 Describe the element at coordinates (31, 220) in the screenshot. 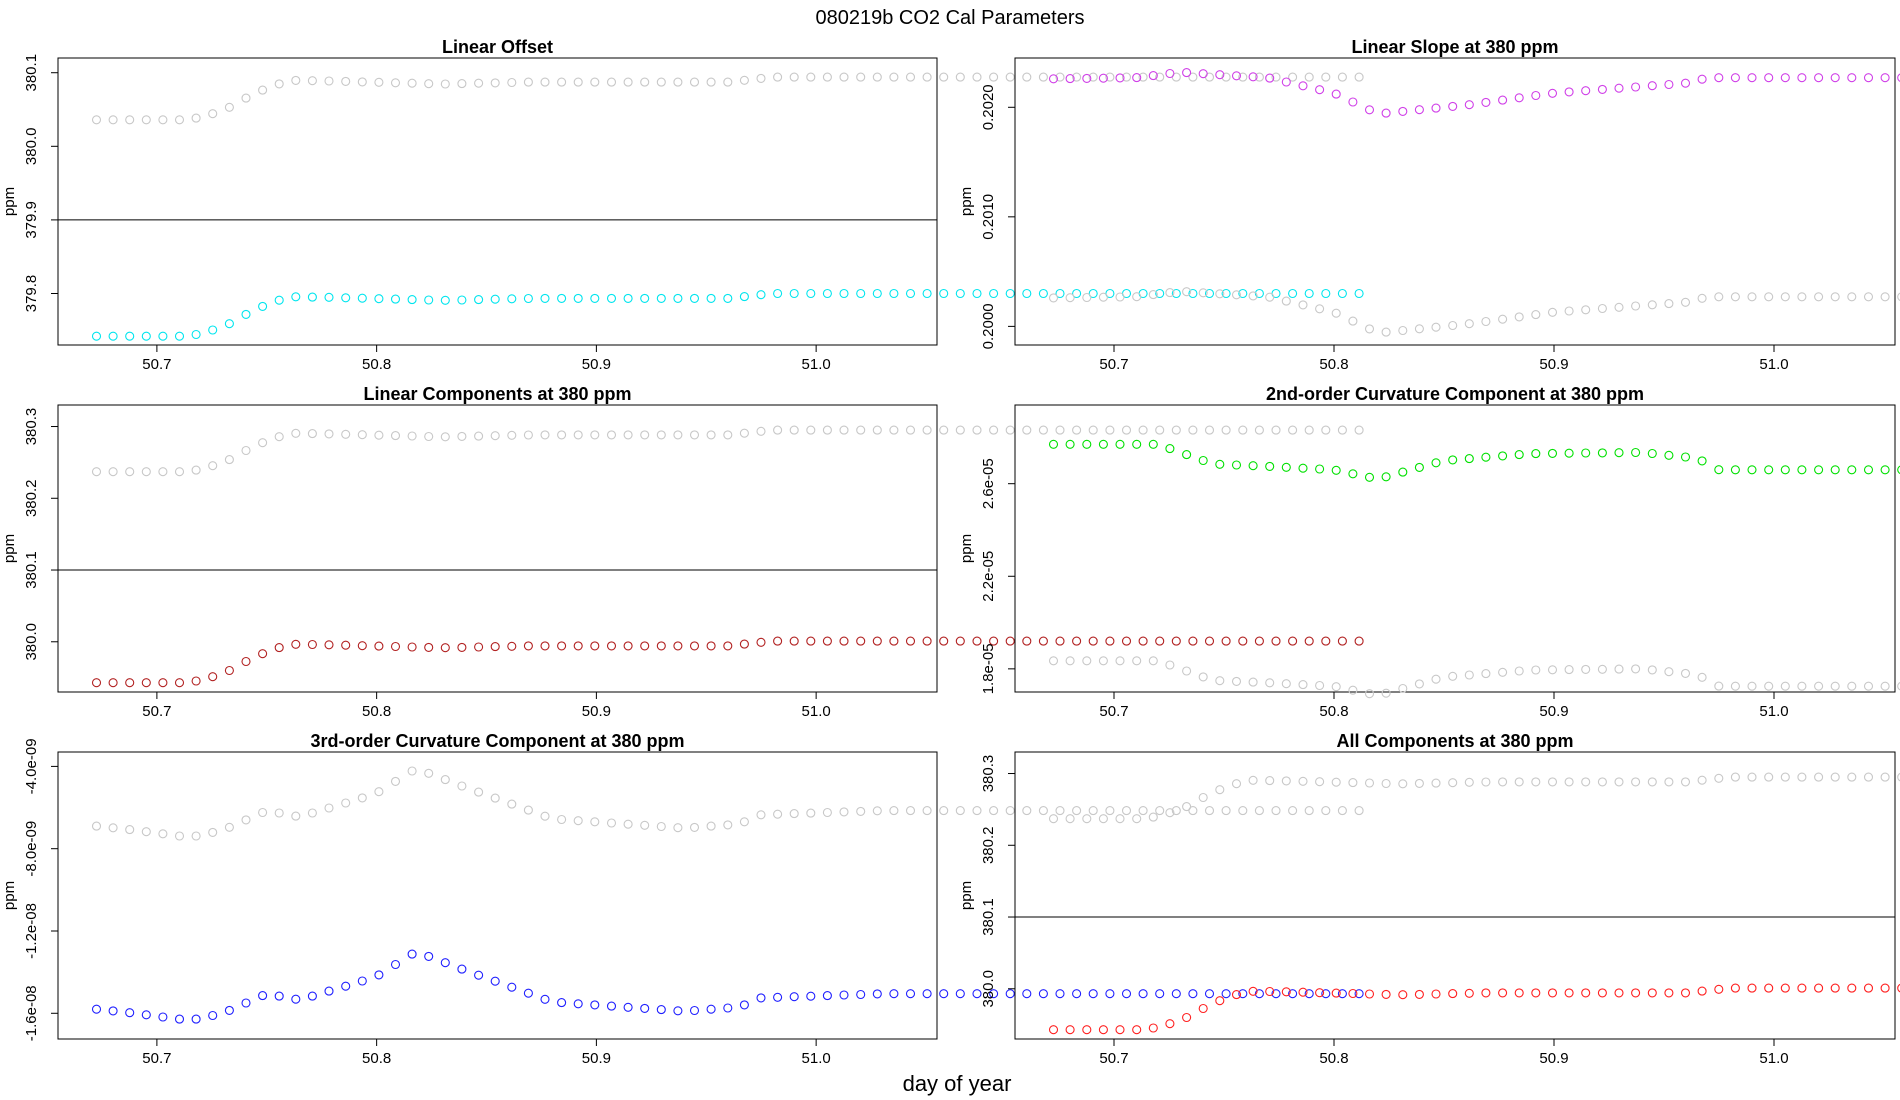

I see `y-tick-label: 379.9` at that location.